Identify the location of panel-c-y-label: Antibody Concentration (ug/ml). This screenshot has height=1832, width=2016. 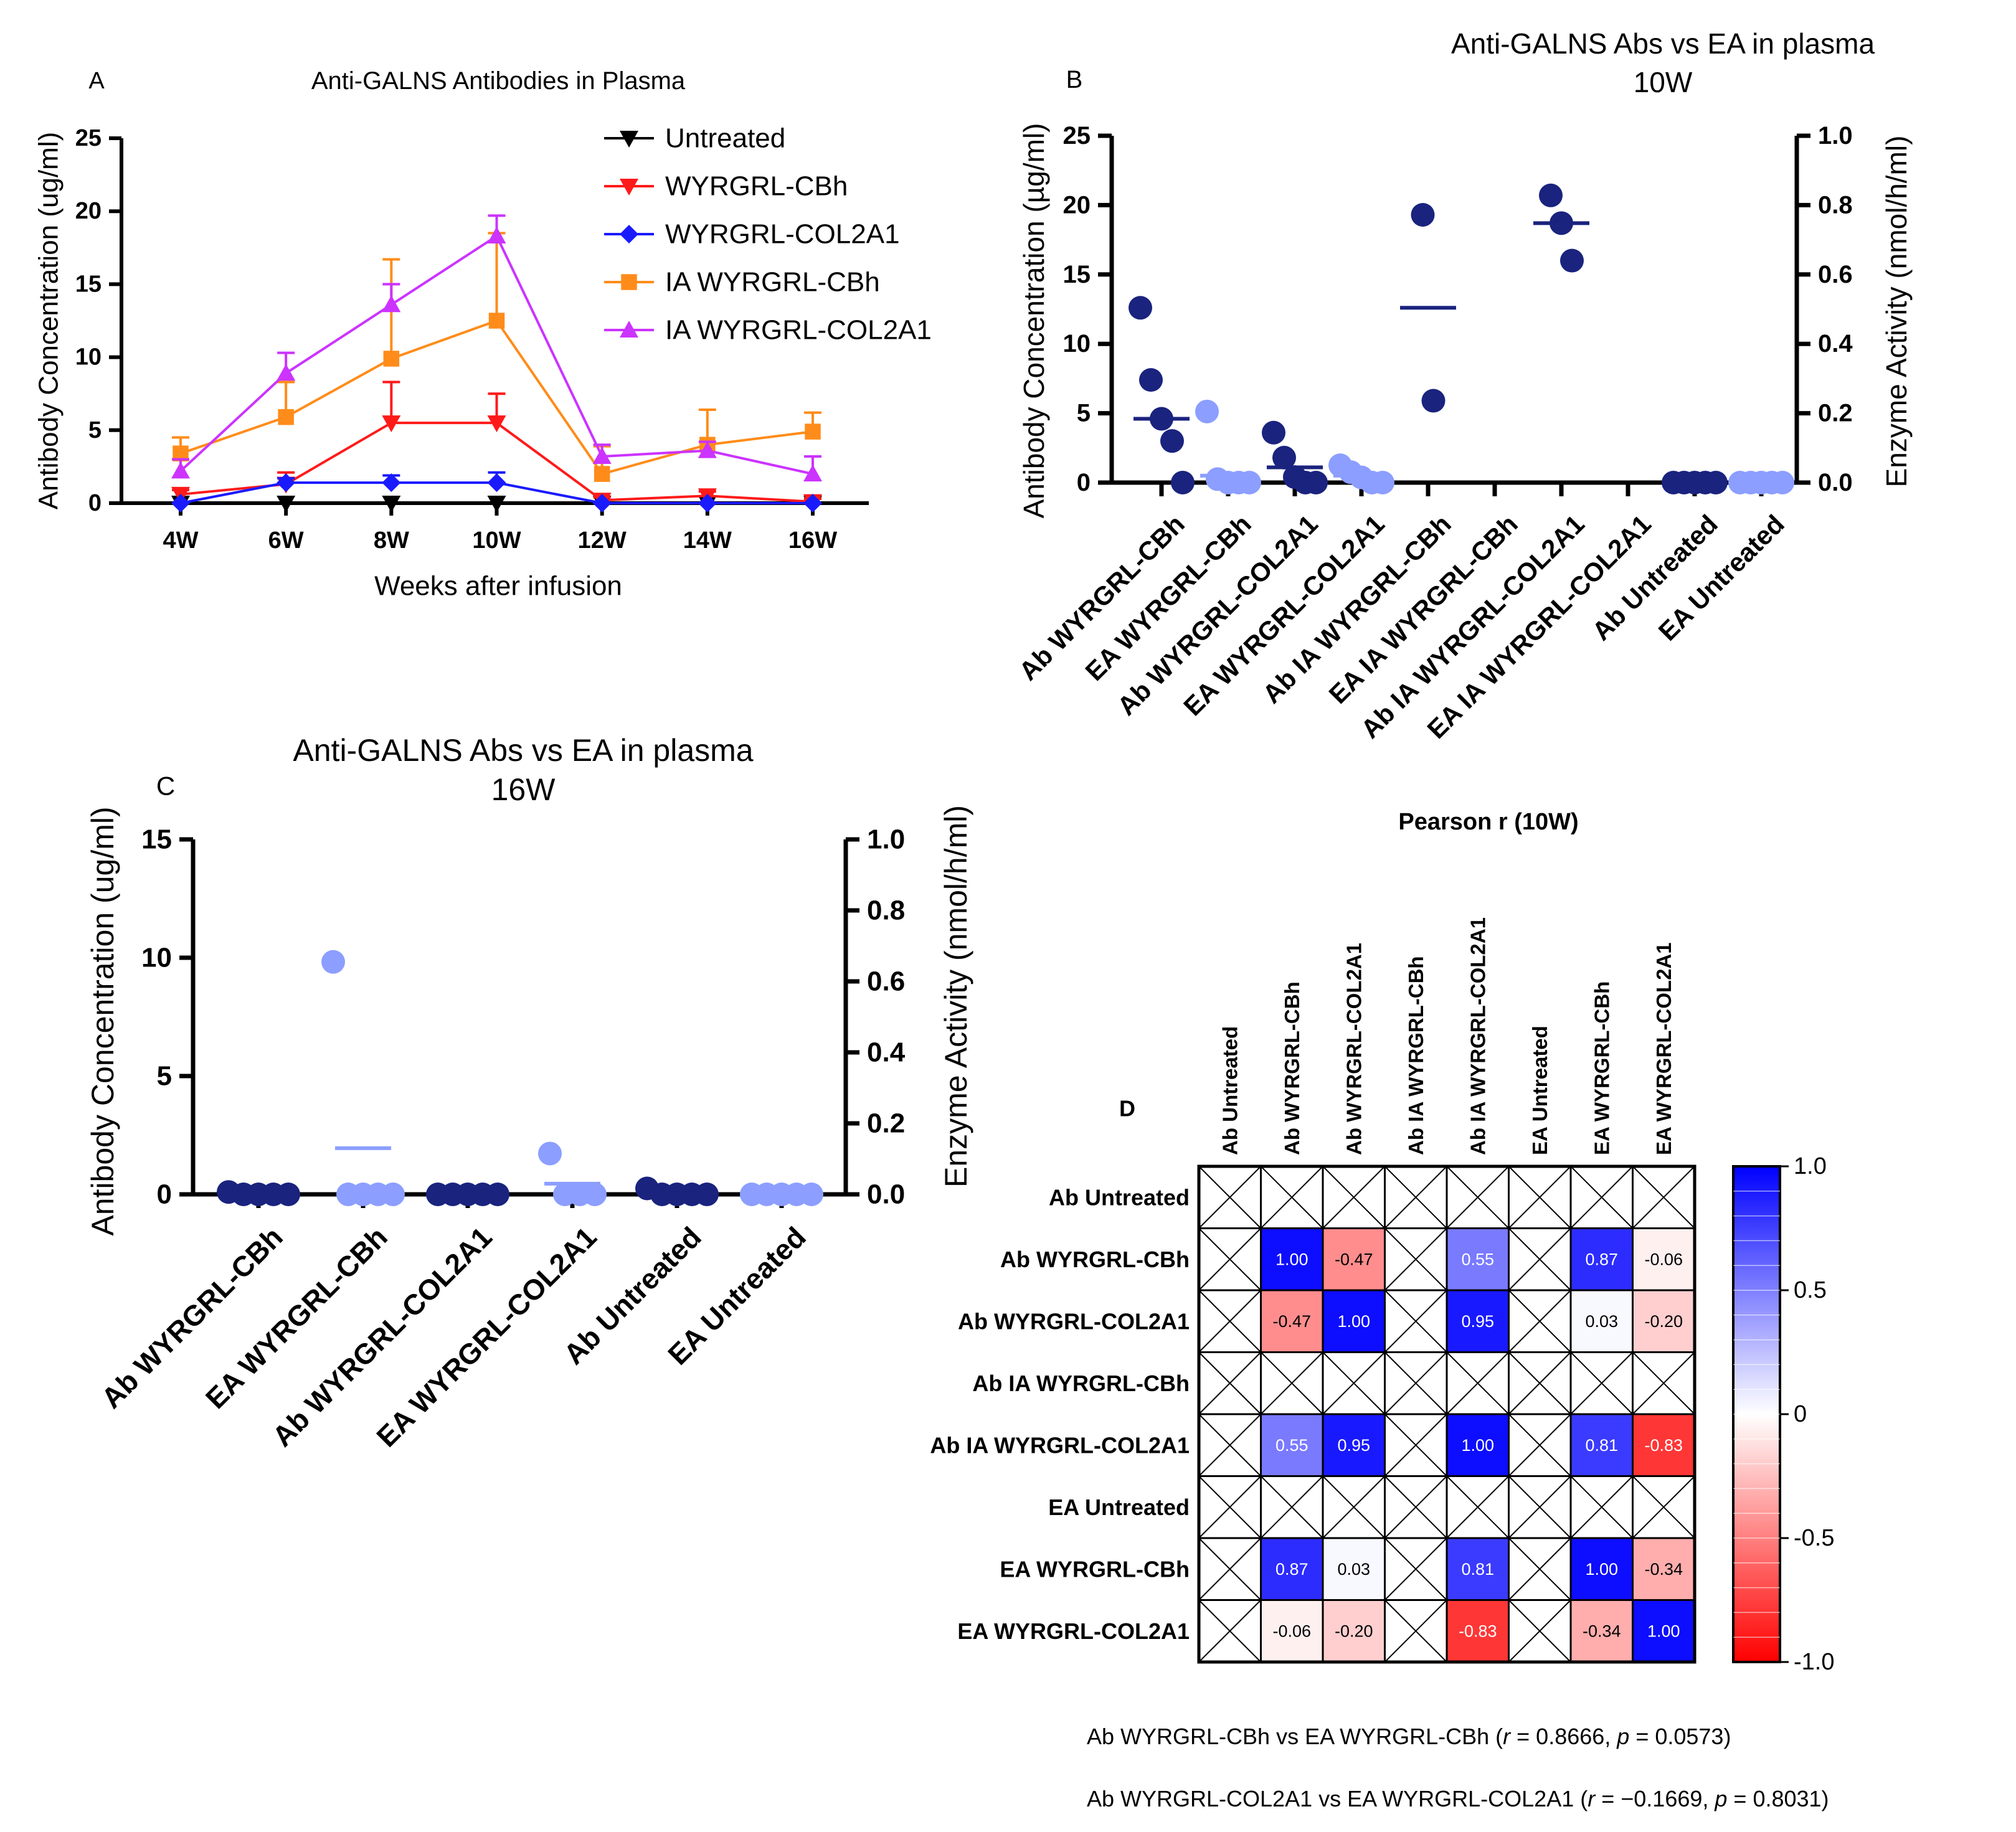
(103, 1020).